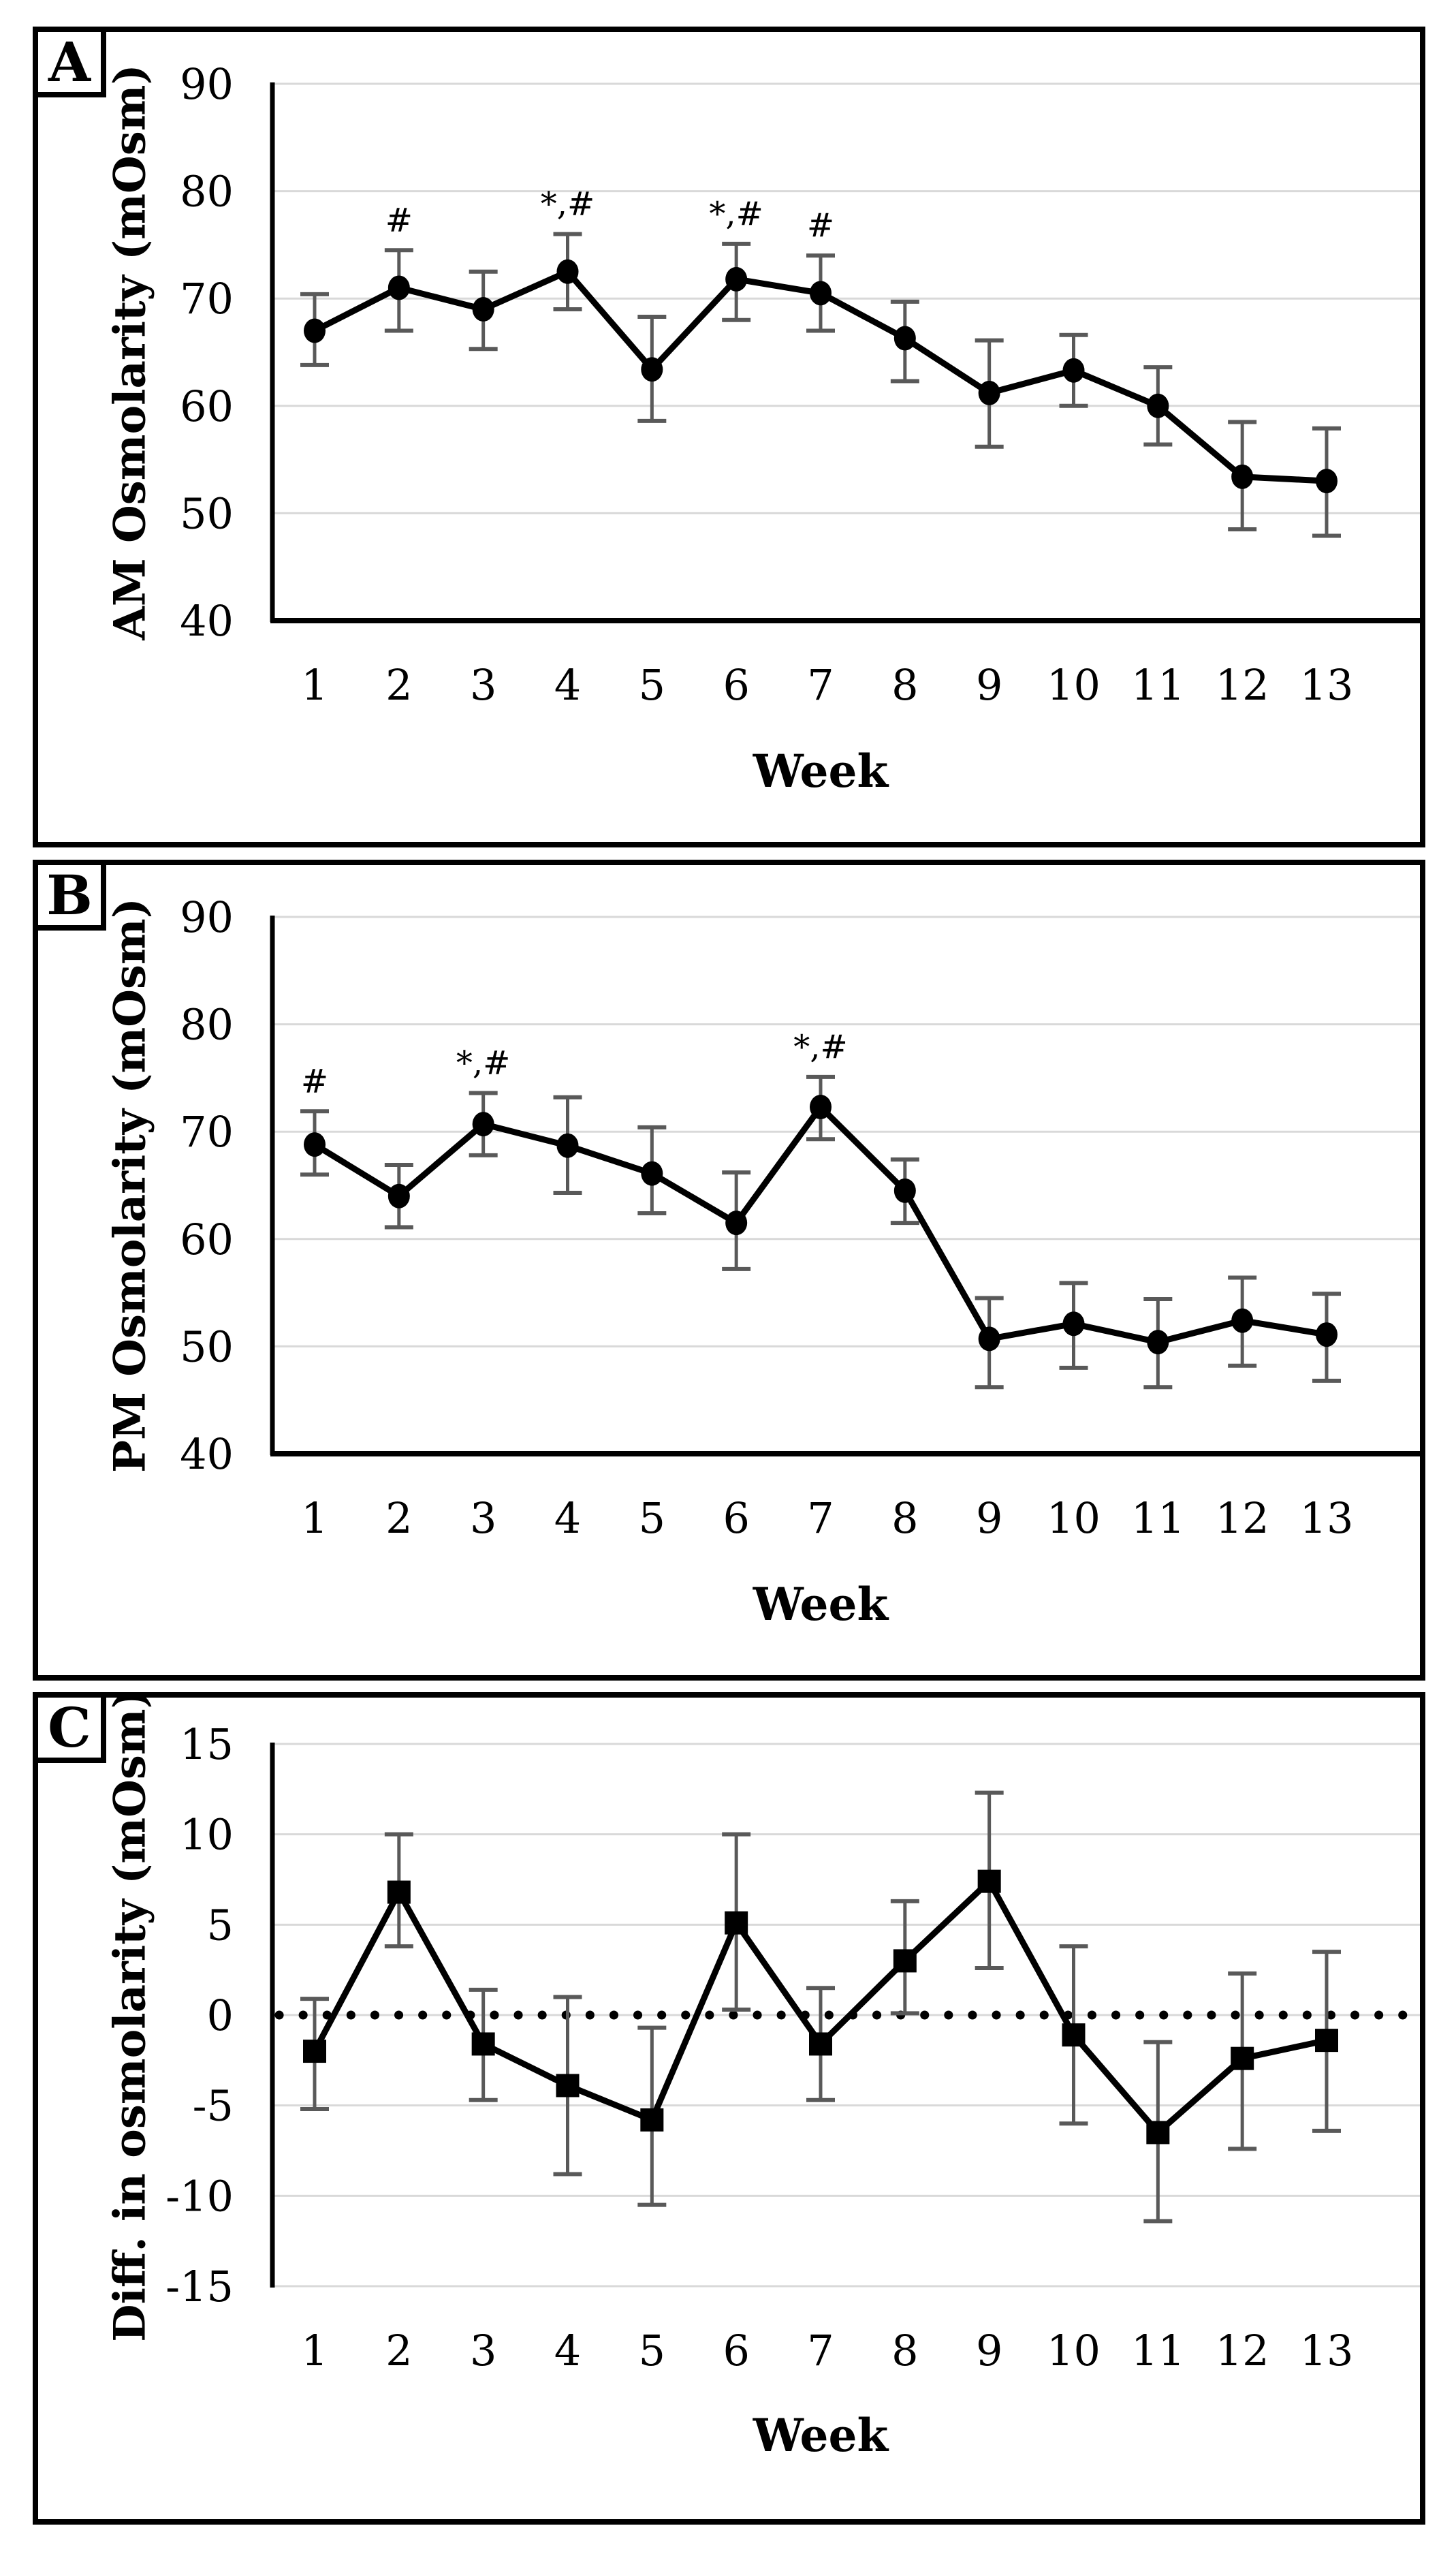 The height and width of the screenshot is (2558, 1456). I want to click on svg-text: -10, so click(199, 2196).